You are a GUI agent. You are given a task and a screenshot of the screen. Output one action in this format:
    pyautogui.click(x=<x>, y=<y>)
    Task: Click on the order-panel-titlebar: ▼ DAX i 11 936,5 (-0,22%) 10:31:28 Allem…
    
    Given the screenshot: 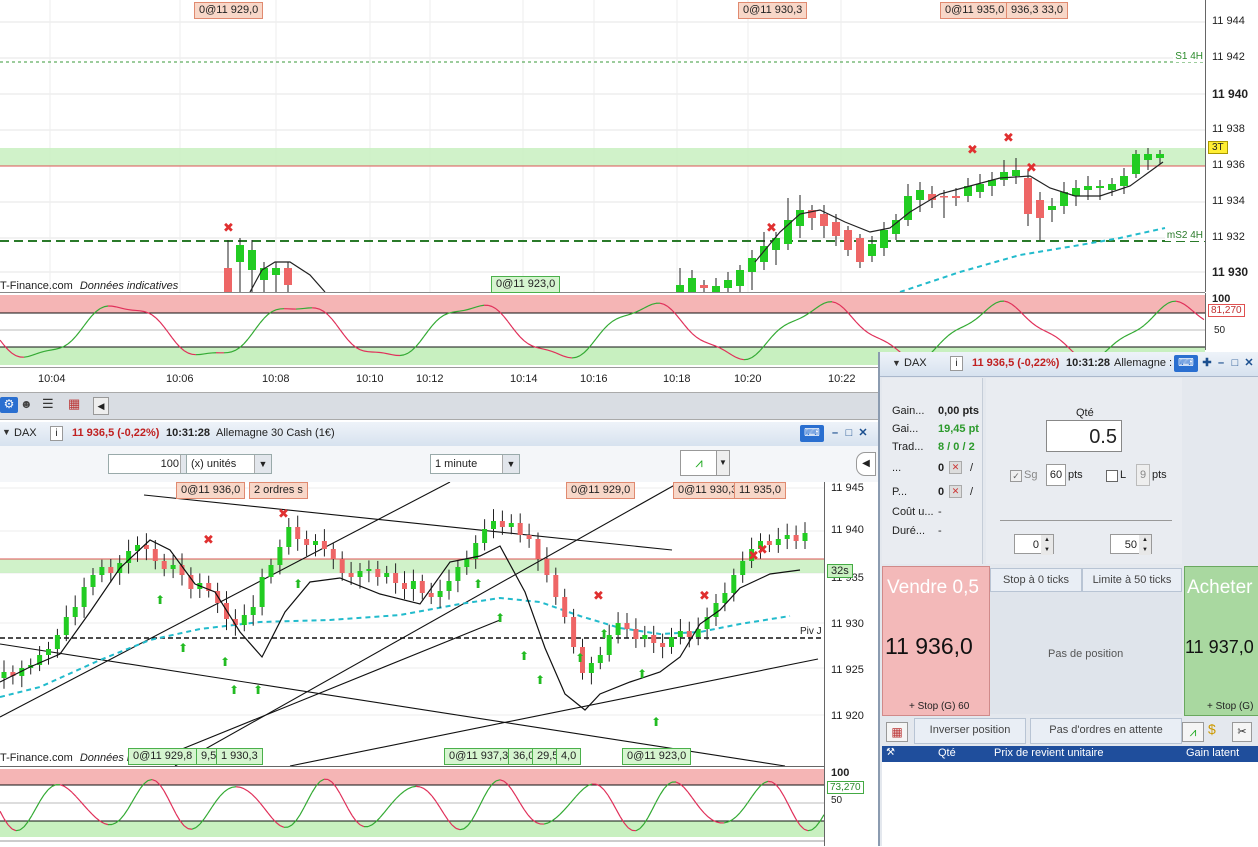 What is the action you would take?
    pyautogui.click(x=1069, y=364)
    